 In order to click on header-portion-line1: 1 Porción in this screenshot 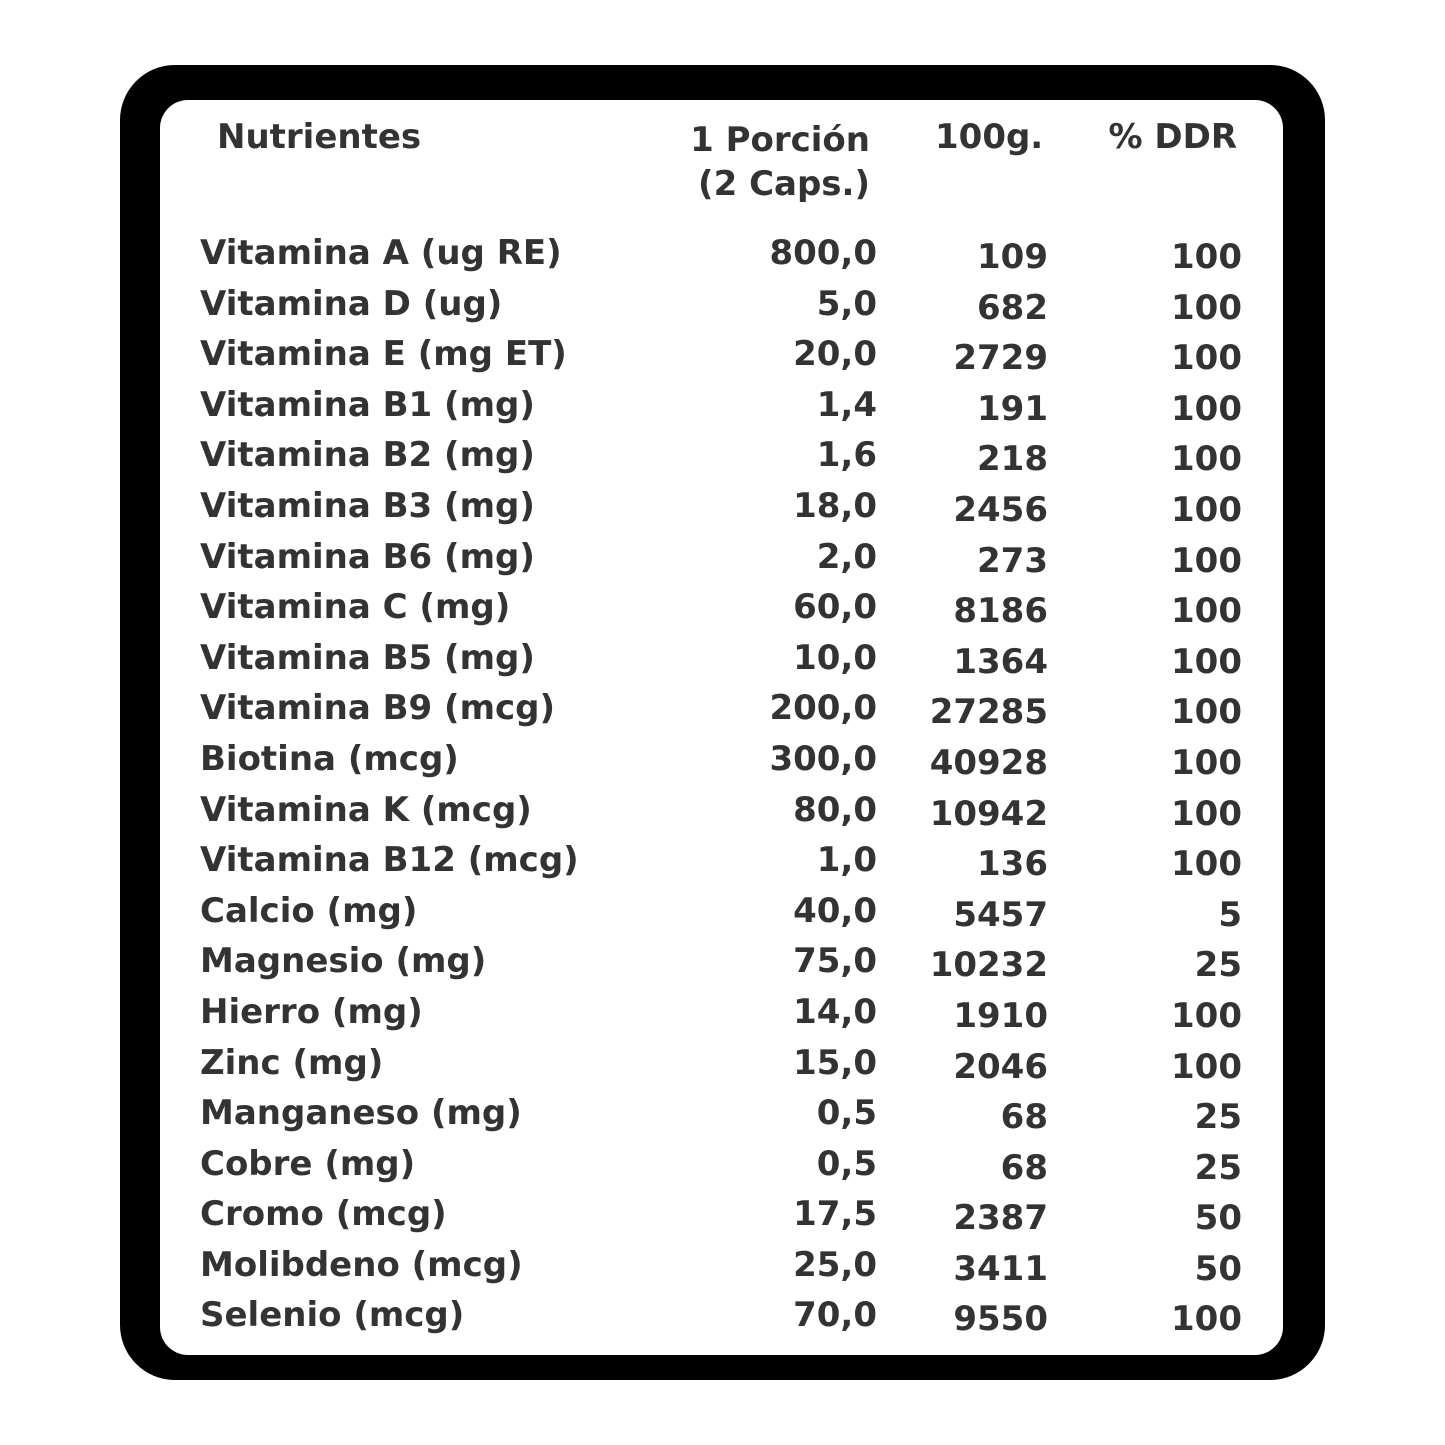, I will do `click(780, 140)`.